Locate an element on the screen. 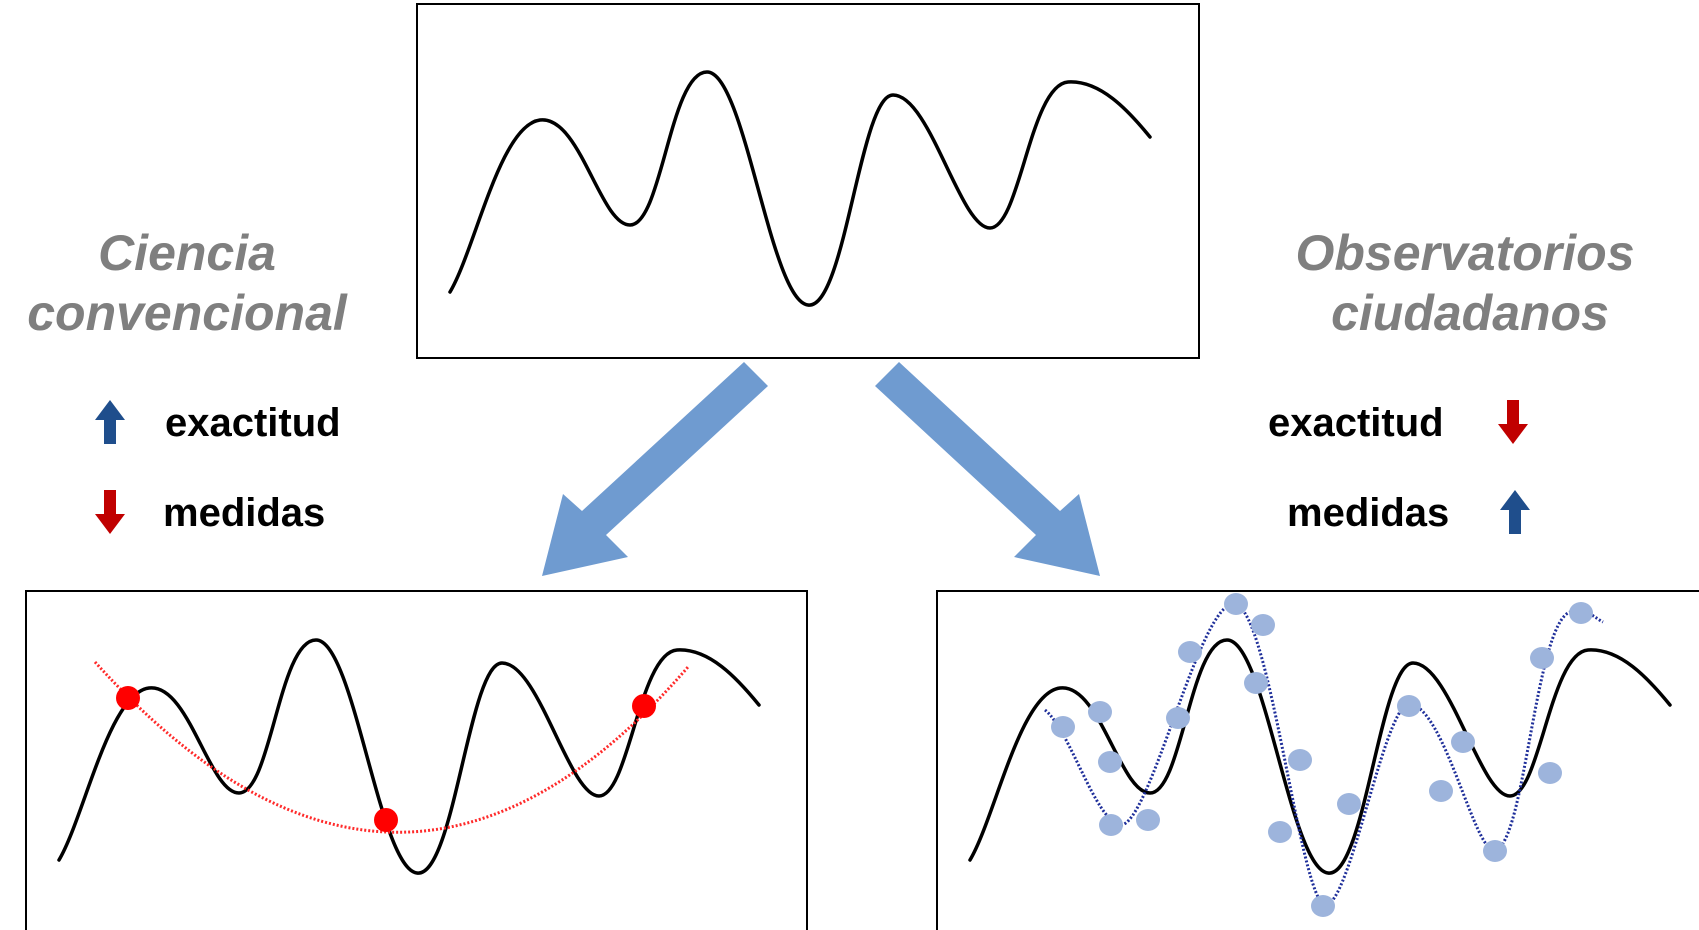 This screenshot has height=930, width=1699. measurements-up-icon is located at coordinates (1515, 512).